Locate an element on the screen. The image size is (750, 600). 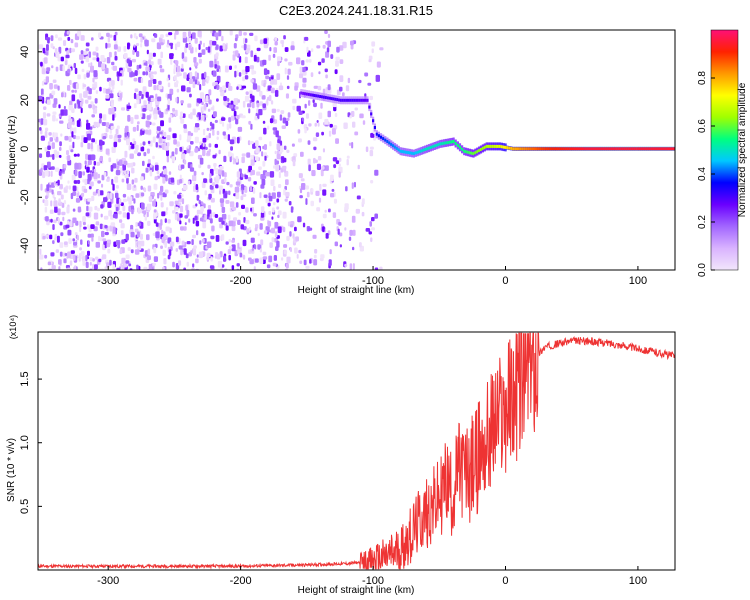
snr-y-multiplier: (x10⁴) is located at coordinates (13, 327).